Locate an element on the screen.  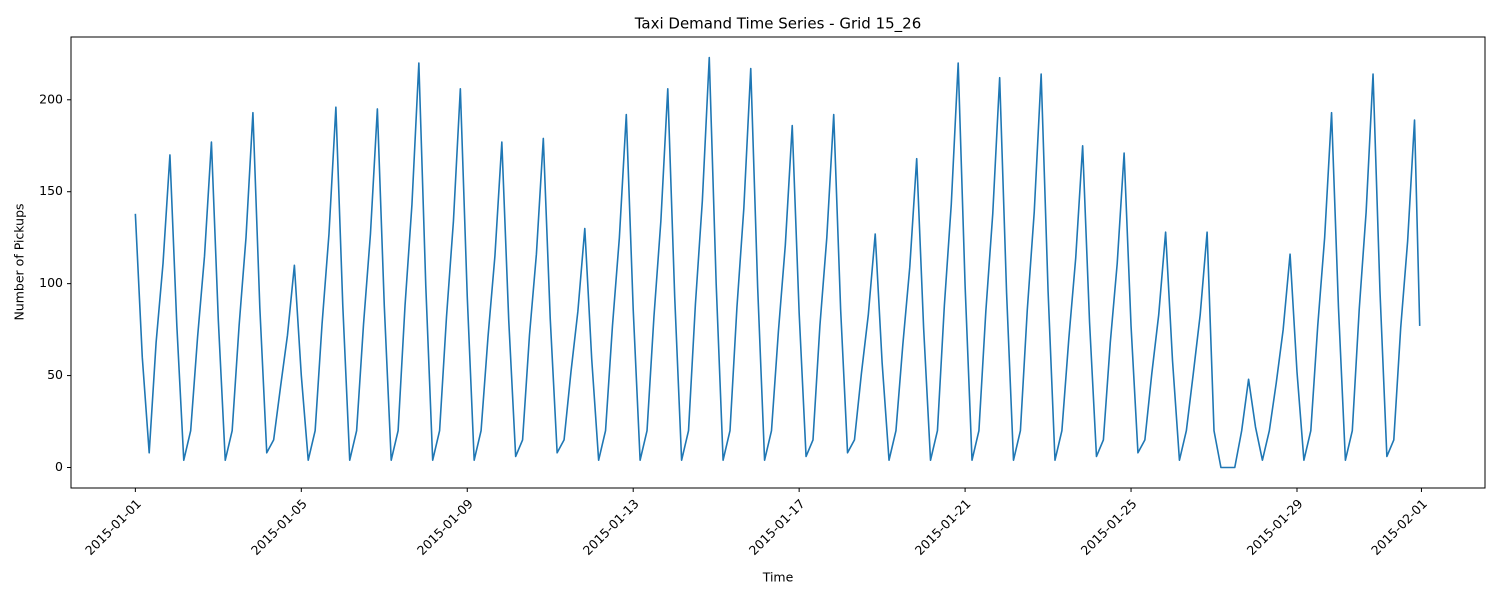
y-tick-label: 100 is located at coordinates (51, 282).